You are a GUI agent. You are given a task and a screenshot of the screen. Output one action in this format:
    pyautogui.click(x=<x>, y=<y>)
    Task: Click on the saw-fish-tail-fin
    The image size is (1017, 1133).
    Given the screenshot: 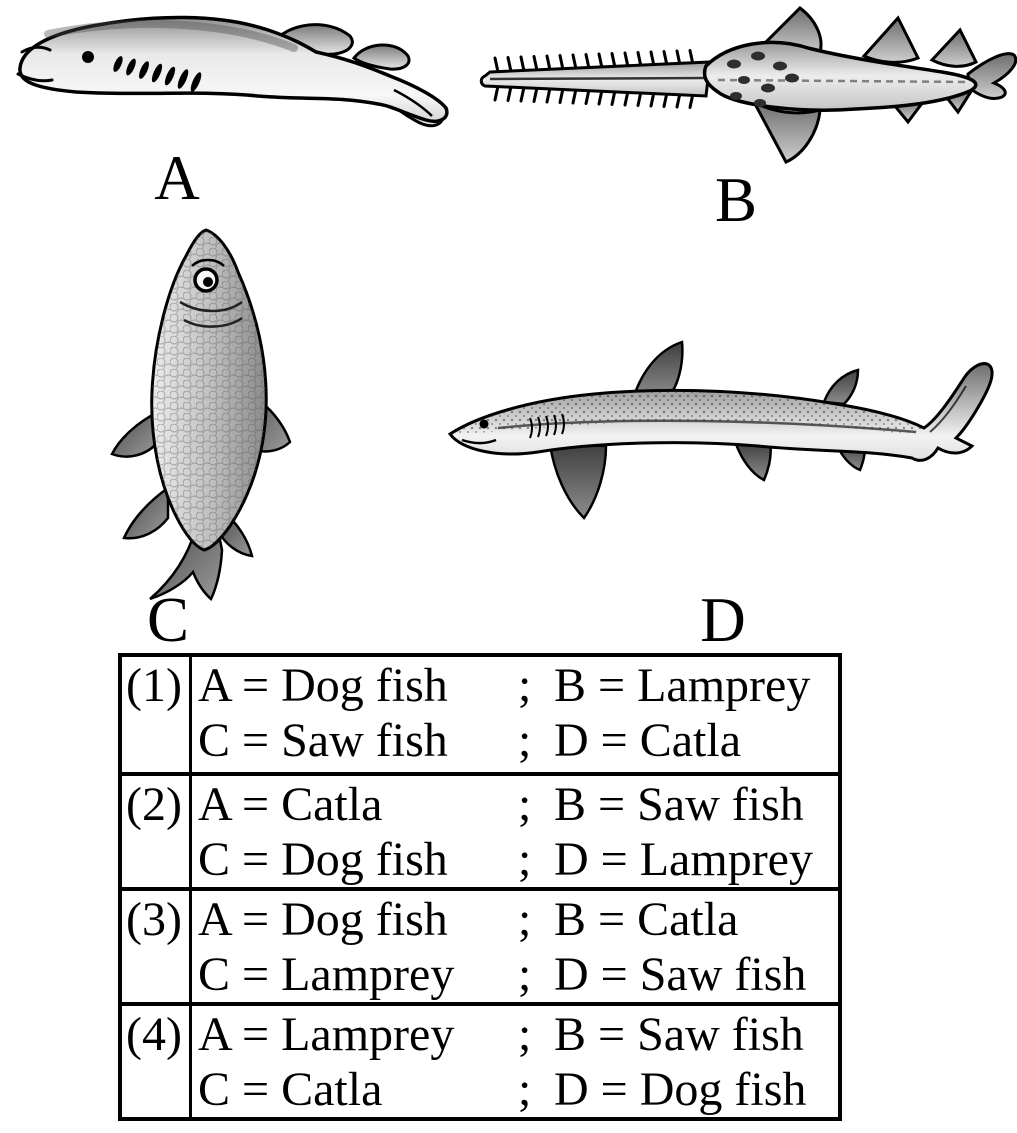 What is the action you would take?
    pyautogui.click(x=991, y=76)
    